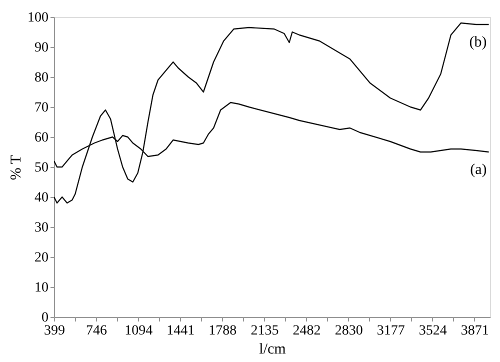  Describe the element at coordinates (41, 138) in the screenshot. I see `y-tick-label: 60` at that location.